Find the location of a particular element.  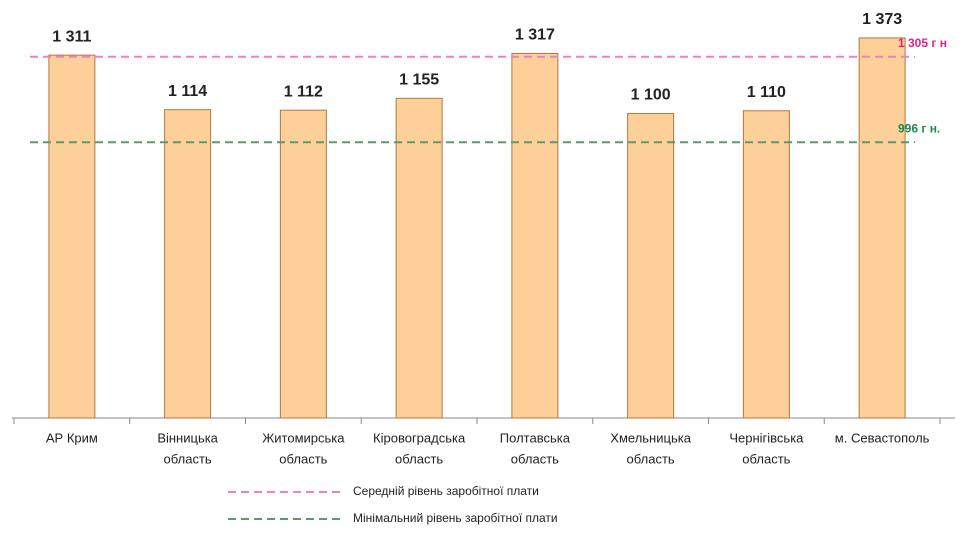

x-tick-label: м. Севастополь is located at coordinates (882, 437).